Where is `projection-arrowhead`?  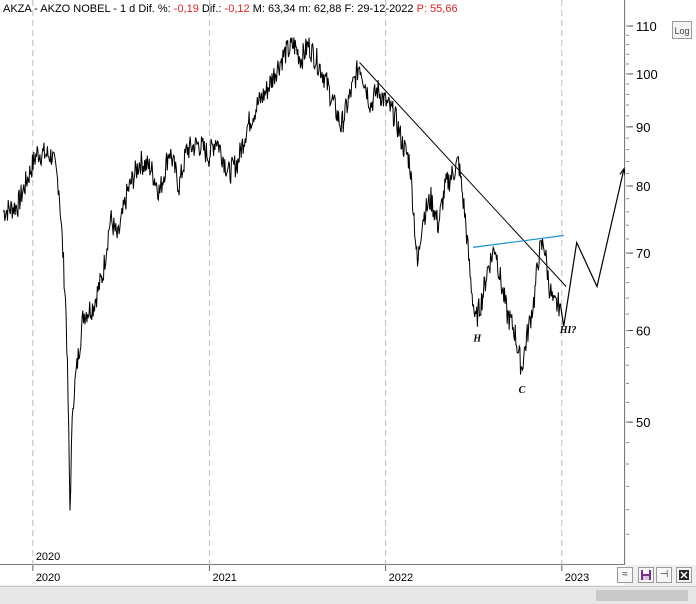
projection-arrowhead is located at coordinates (622, 171).